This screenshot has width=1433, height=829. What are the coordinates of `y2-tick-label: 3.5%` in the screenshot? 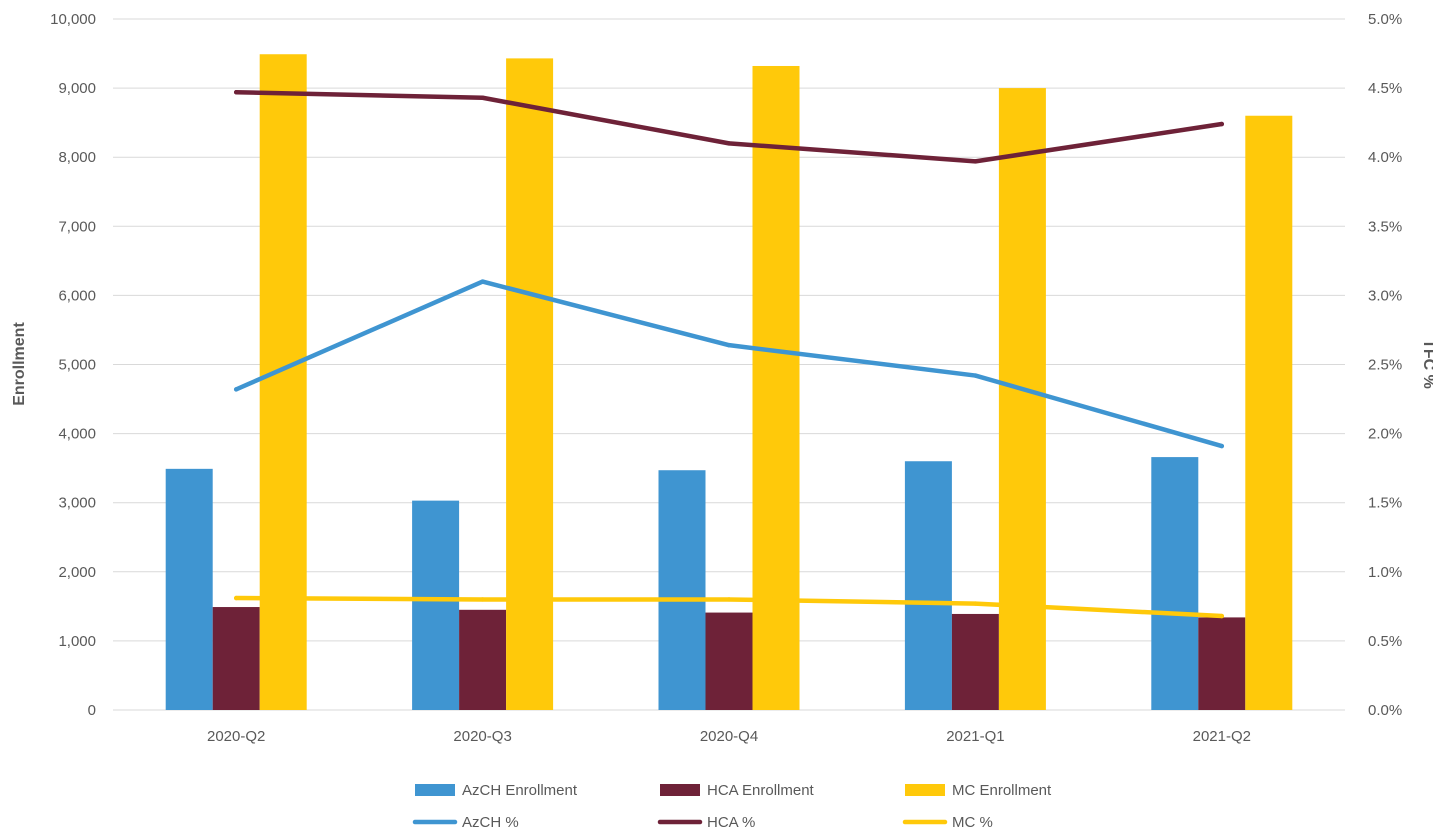 It's located at (1385, 226).